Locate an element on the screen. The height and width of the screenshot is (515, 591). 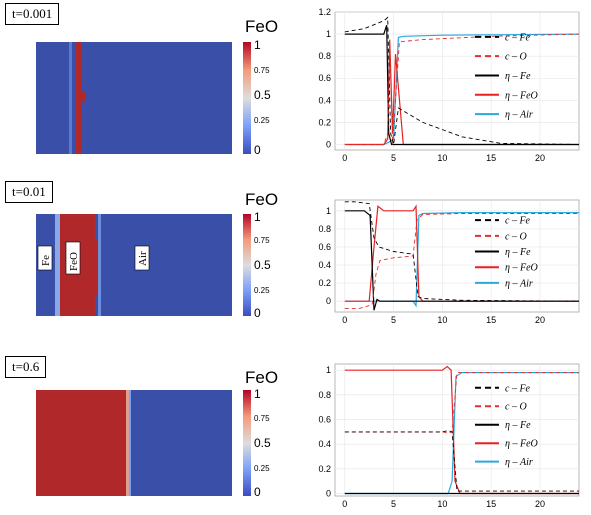
region-label-feo: FeO is located at coordinates (74, 261).